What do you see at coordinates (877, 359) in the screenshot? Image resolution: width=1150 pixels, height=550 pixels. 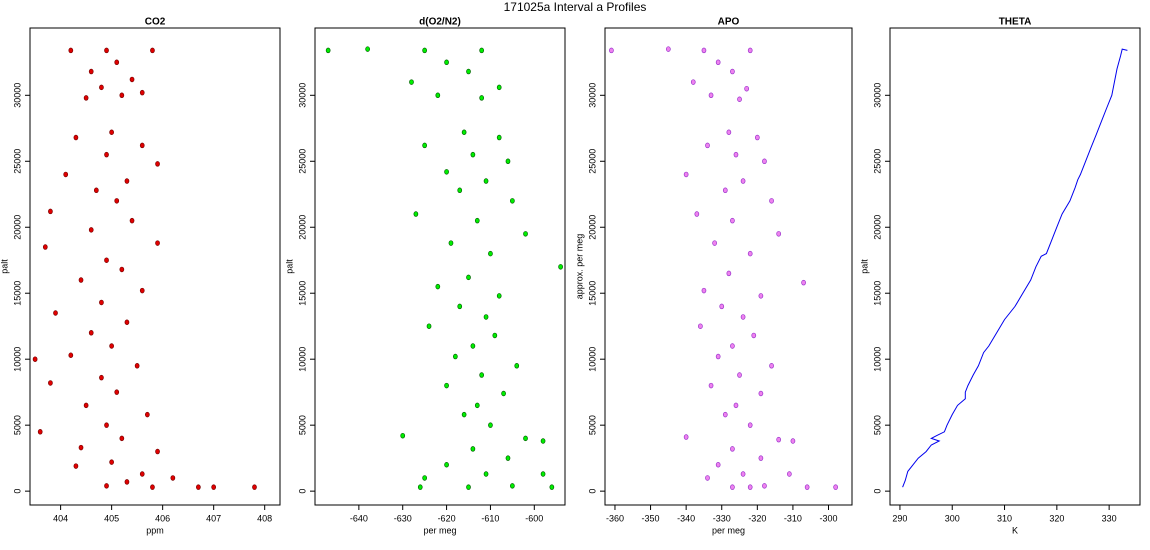 I see `y-tick-label: 10000` at bounding box center [877, 359].